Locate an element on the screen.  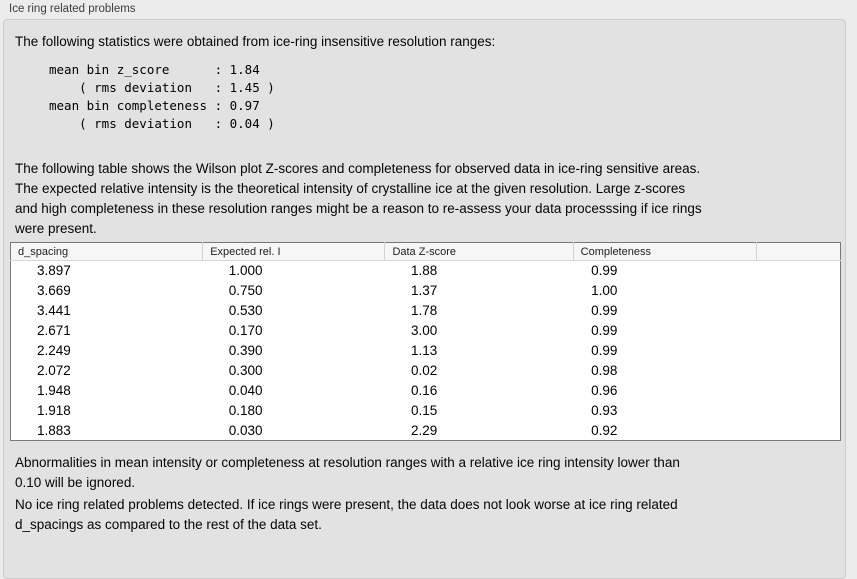
column-header-completeness: Completeness is located at coordinates (664, 251).